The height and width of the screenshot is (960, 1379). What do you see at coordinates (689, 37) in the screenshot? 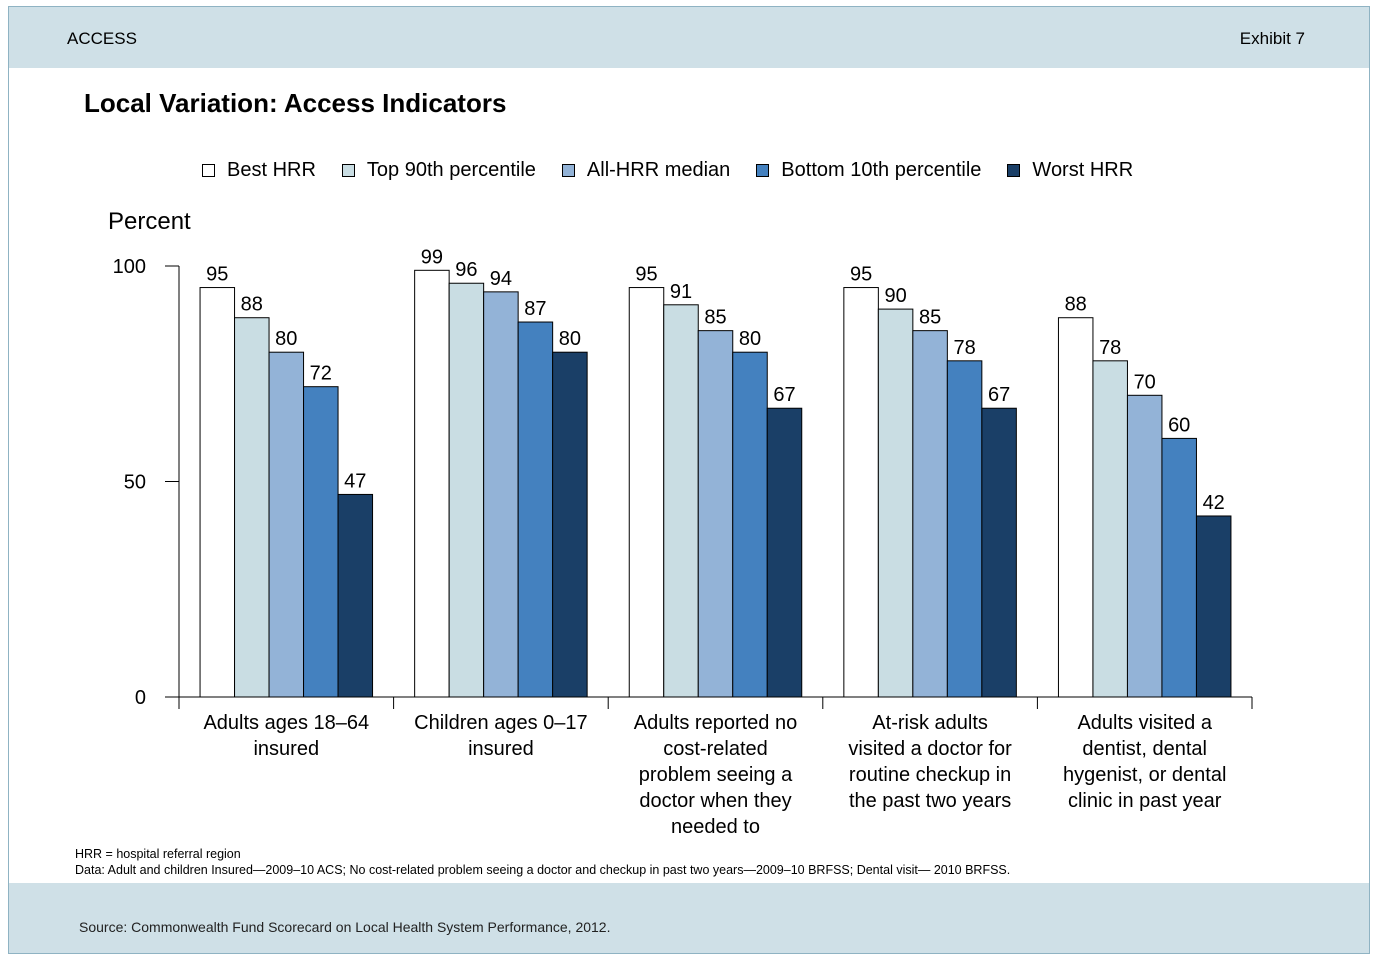
I see `header-bar: ACCESS Exhibit 7` at bounding box center [689, 37].